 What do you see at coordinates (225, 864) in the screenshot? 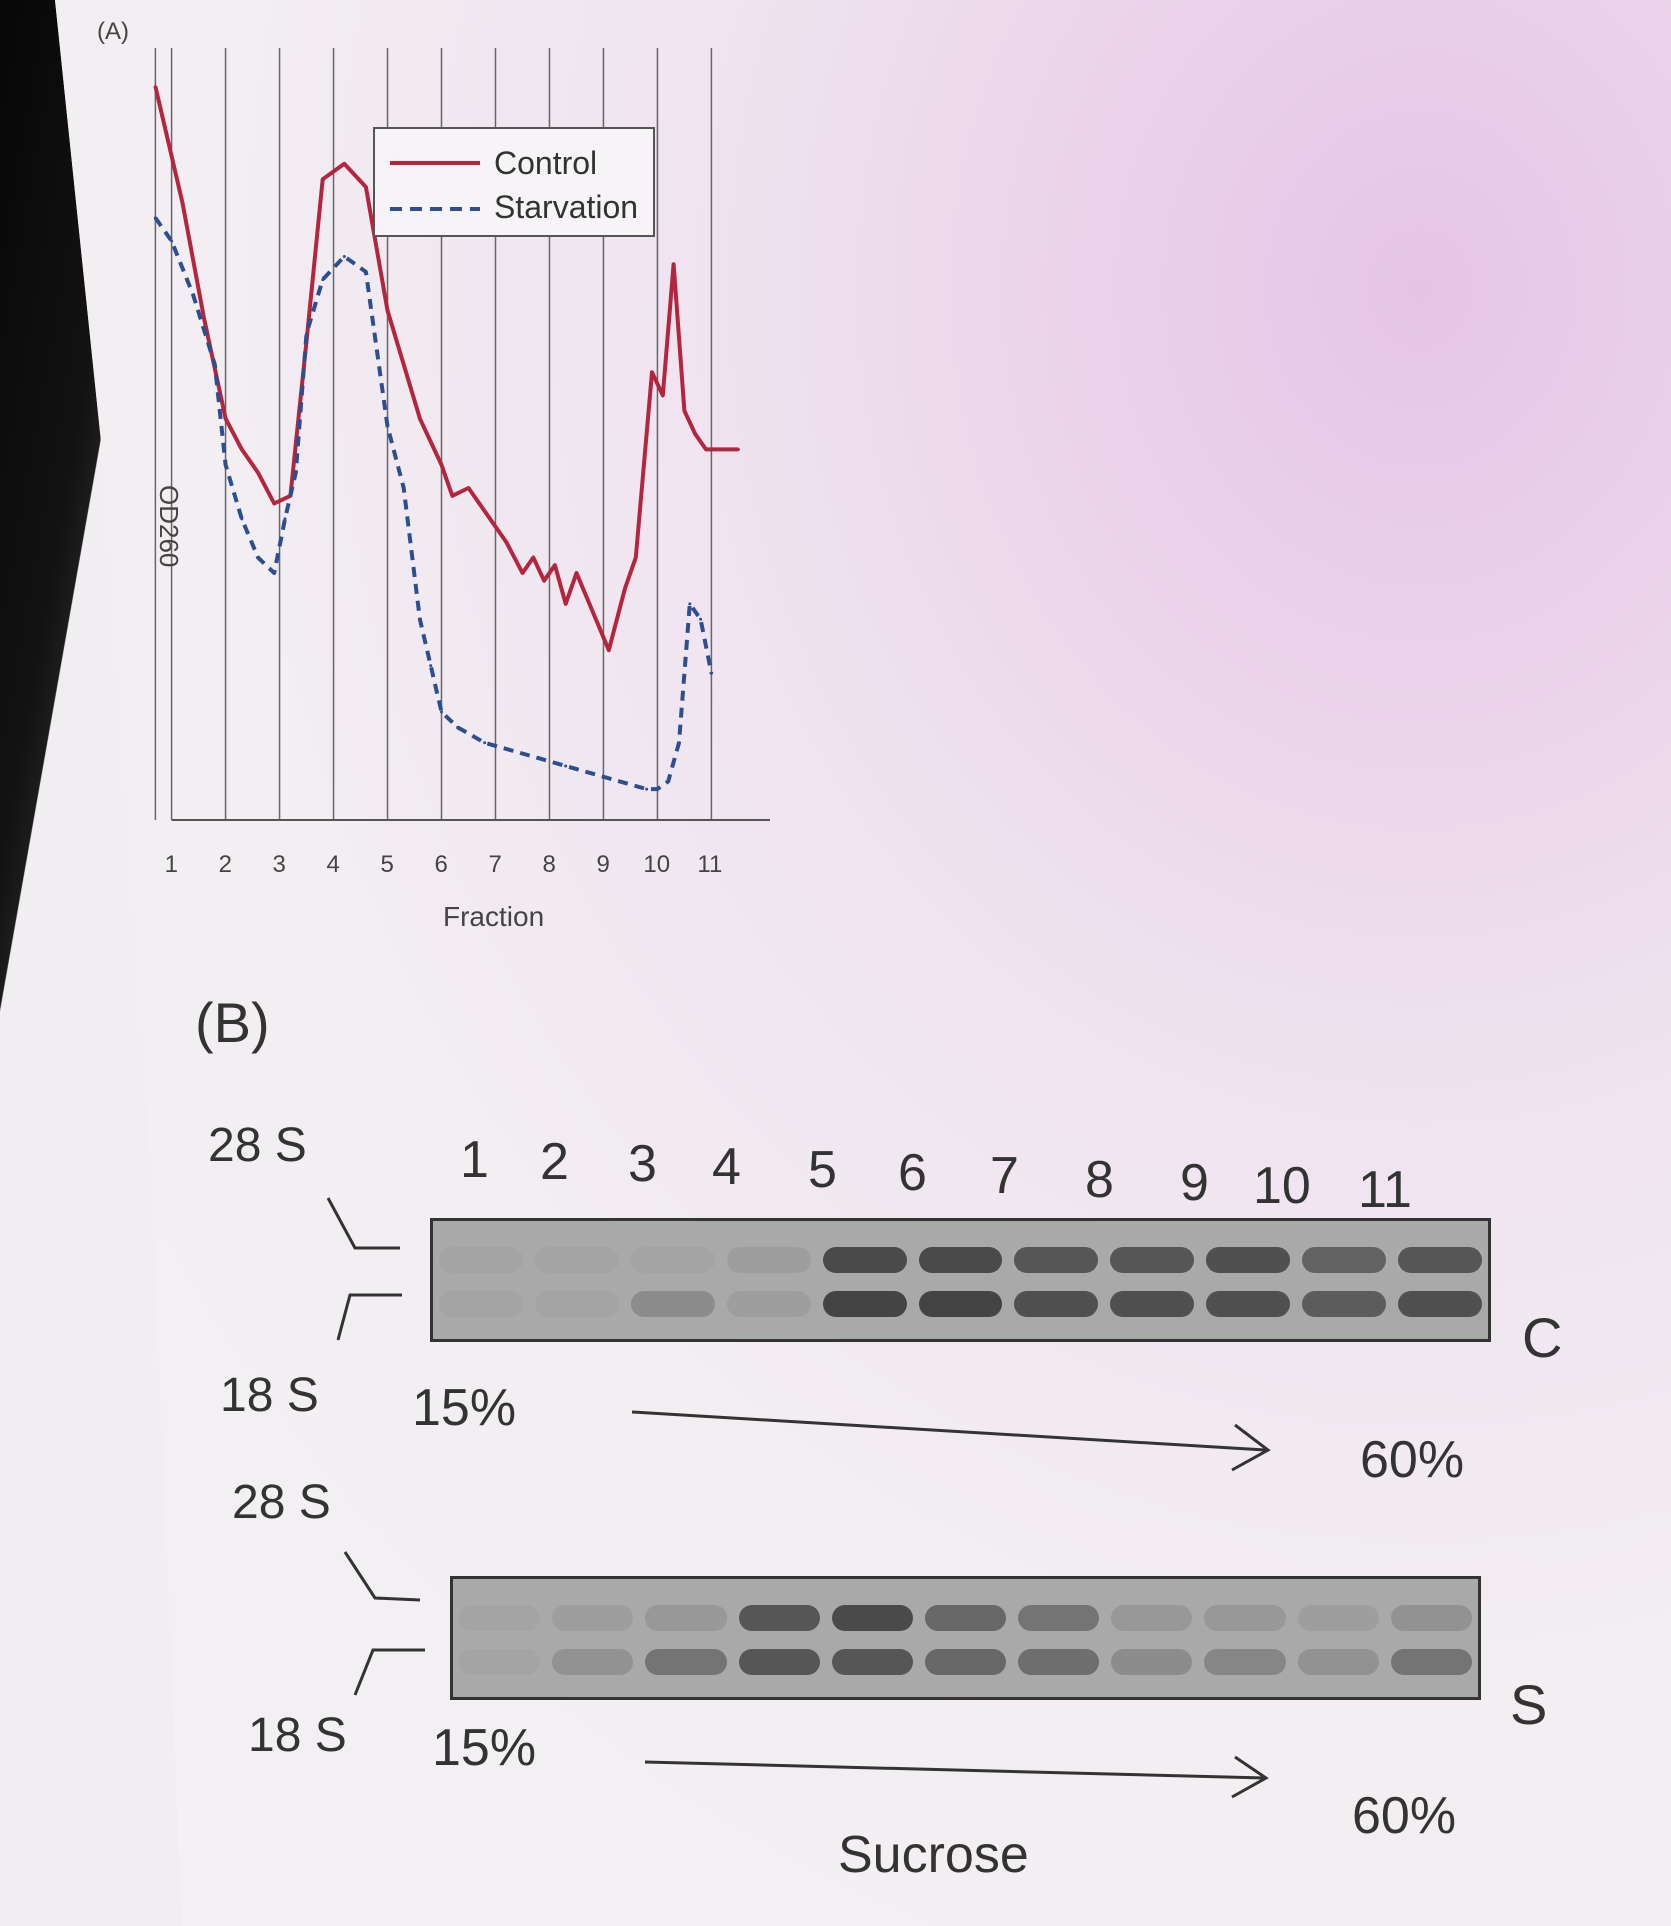
I see `x-tick-label: 2` at bounding box center [225, 864].